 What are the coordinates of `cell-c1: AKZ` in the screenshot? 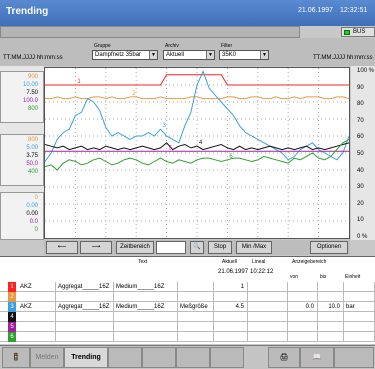 It's located at (37, 287).